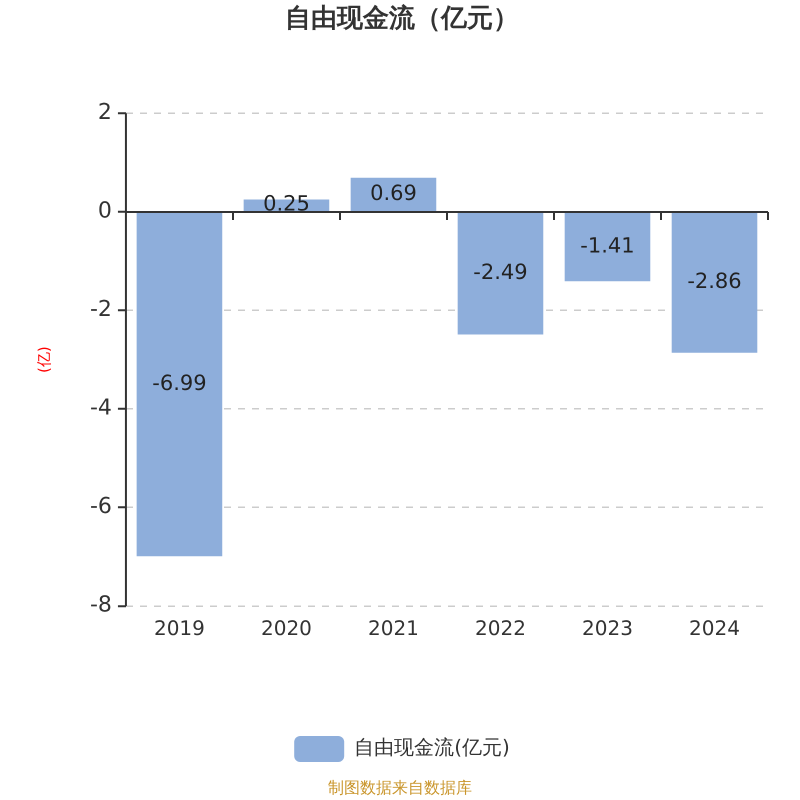  Describe the element at coordinates (101, 605) in the screenshot. I see `y-tick-label: -8` at that location.